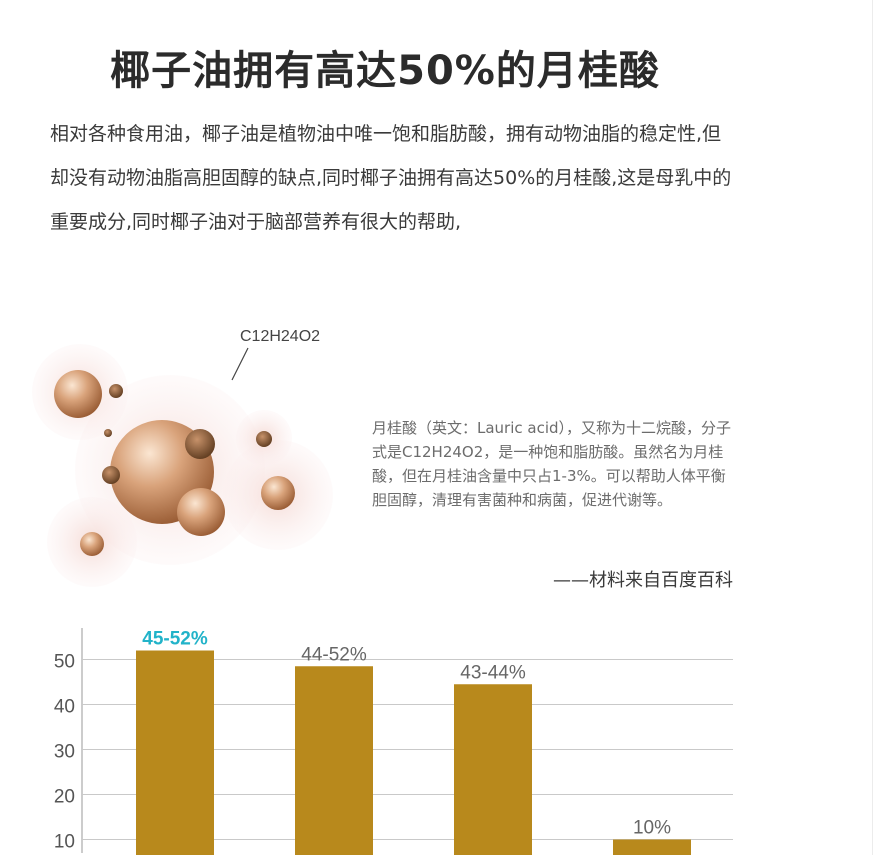 The image size is (879, 855). What do you see at coordinates (64, 797) in the screenshot?
I see `y-tick-label-20: 20` at bounding box center [64, 797].